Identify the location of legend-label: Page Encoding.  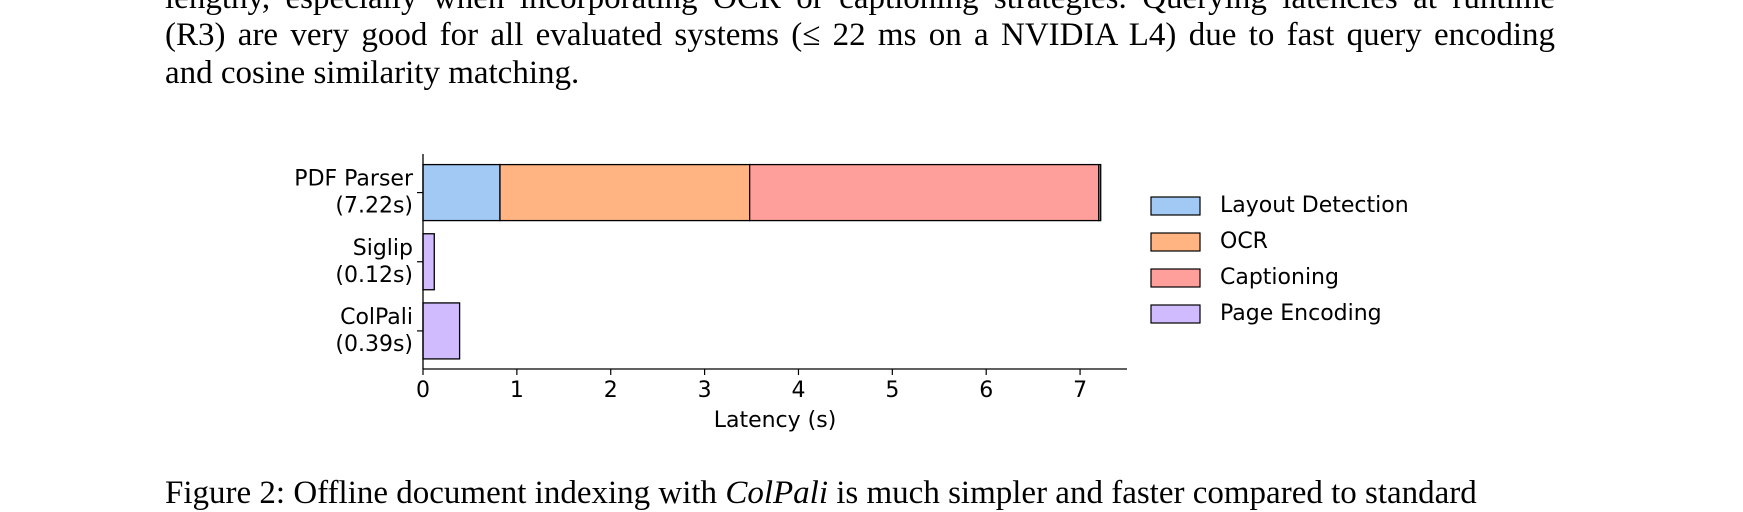
(1301, 313).